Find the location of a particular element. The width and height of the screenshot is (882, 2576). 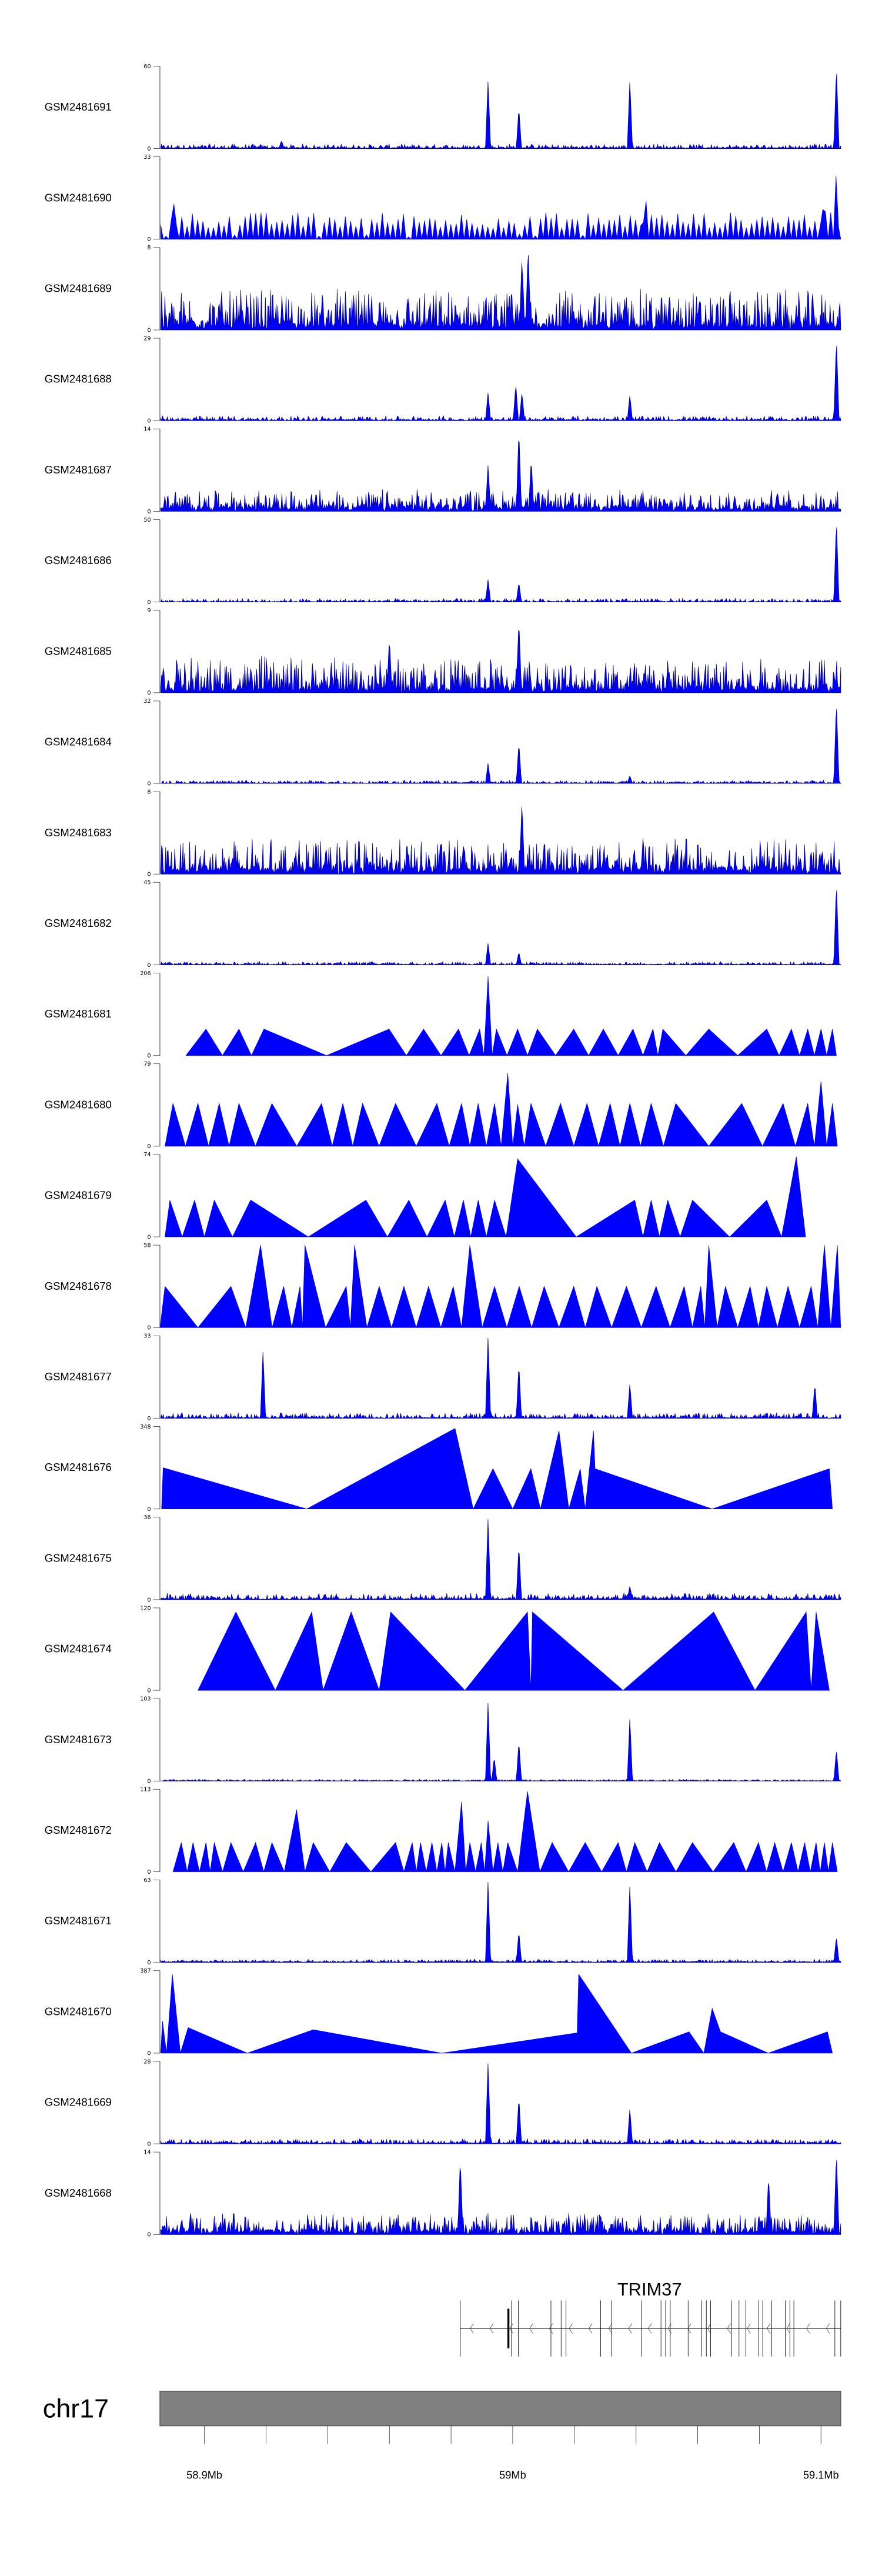

track-GSM2481690: GSM2481690 33 0 is located at coordinates (443, 198).